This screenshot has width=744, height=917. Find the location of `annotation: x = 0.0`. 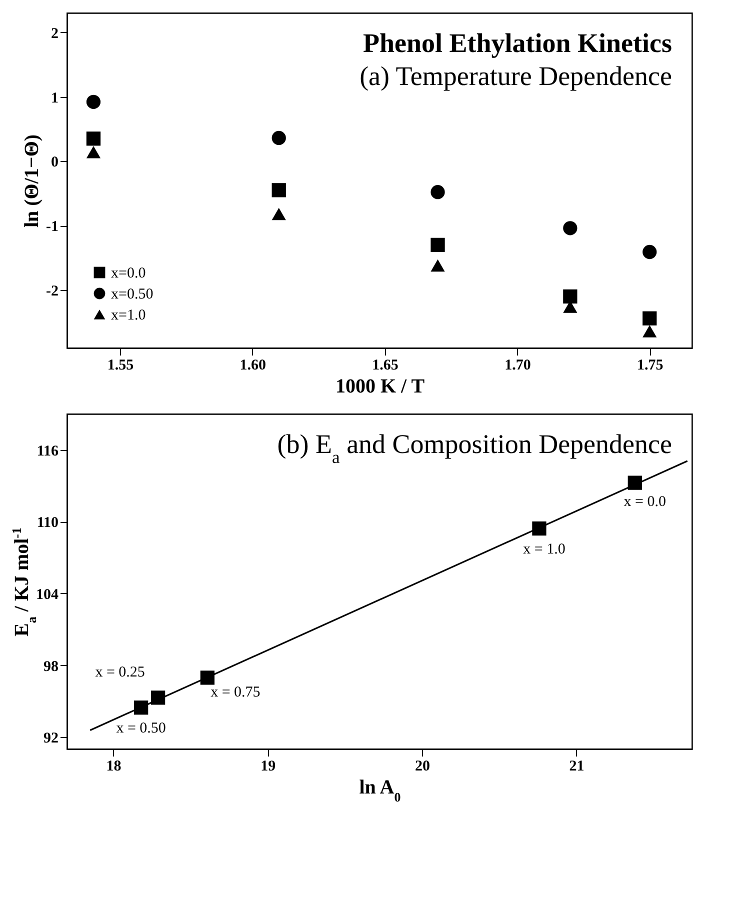

annotation: x = 0.0 is located at coordinates (645, 502).